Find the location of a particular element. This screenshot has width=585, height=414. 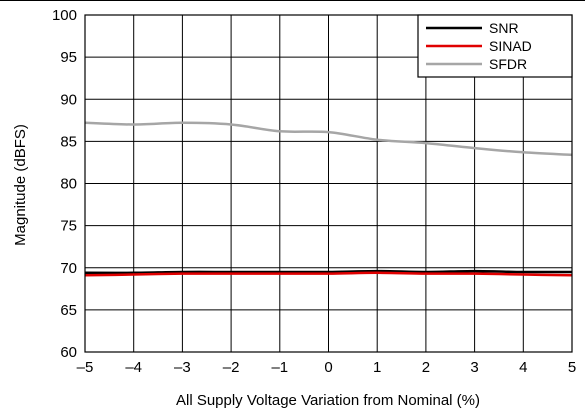

top-rule is located at coordinates (292, 0).